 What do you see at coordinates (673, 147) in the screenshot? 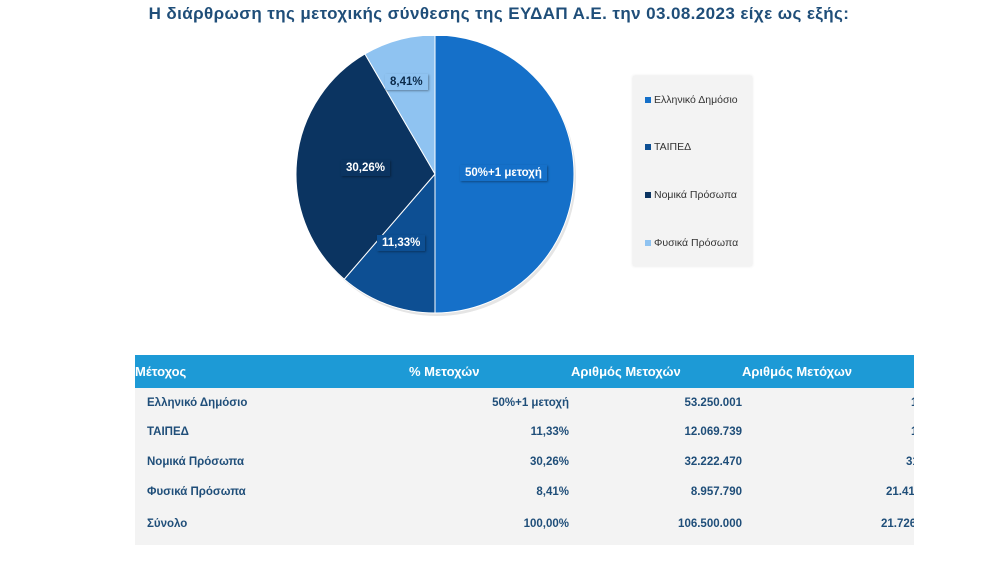
I see `legend-label: ΤΑΙΠΕΔ` at bounding box center [673, 147].